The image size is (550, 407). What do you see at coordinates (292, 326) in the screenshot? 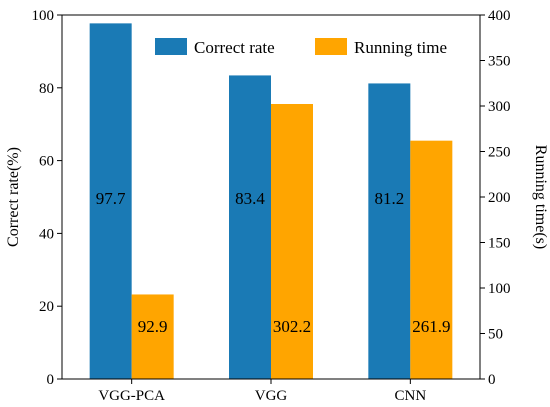
I see `data-label-running-time-vgg: 302.2` at bounding box center [292, 326].